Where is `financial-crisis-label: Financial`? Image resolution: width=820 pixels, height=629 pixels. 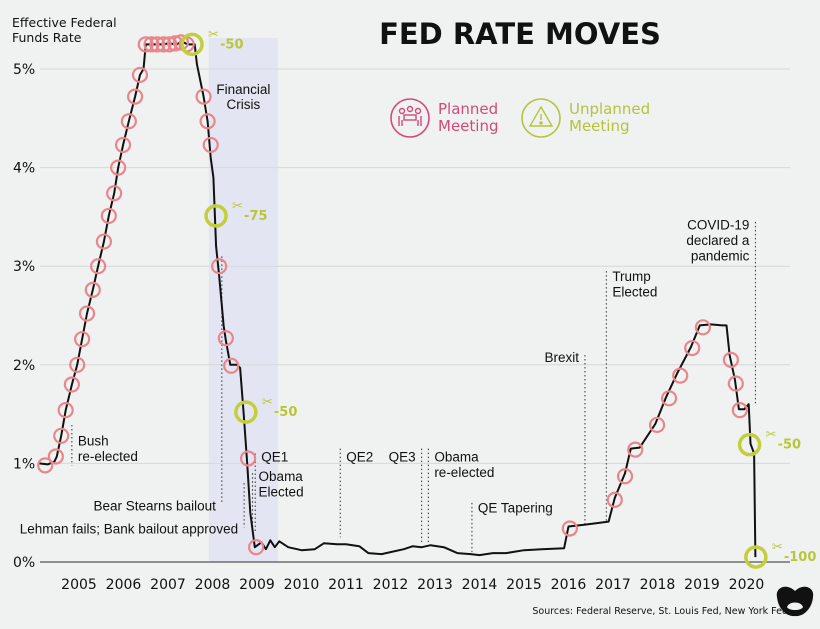 financial-crisis-label: Financial is located at coordinates (243, 89).